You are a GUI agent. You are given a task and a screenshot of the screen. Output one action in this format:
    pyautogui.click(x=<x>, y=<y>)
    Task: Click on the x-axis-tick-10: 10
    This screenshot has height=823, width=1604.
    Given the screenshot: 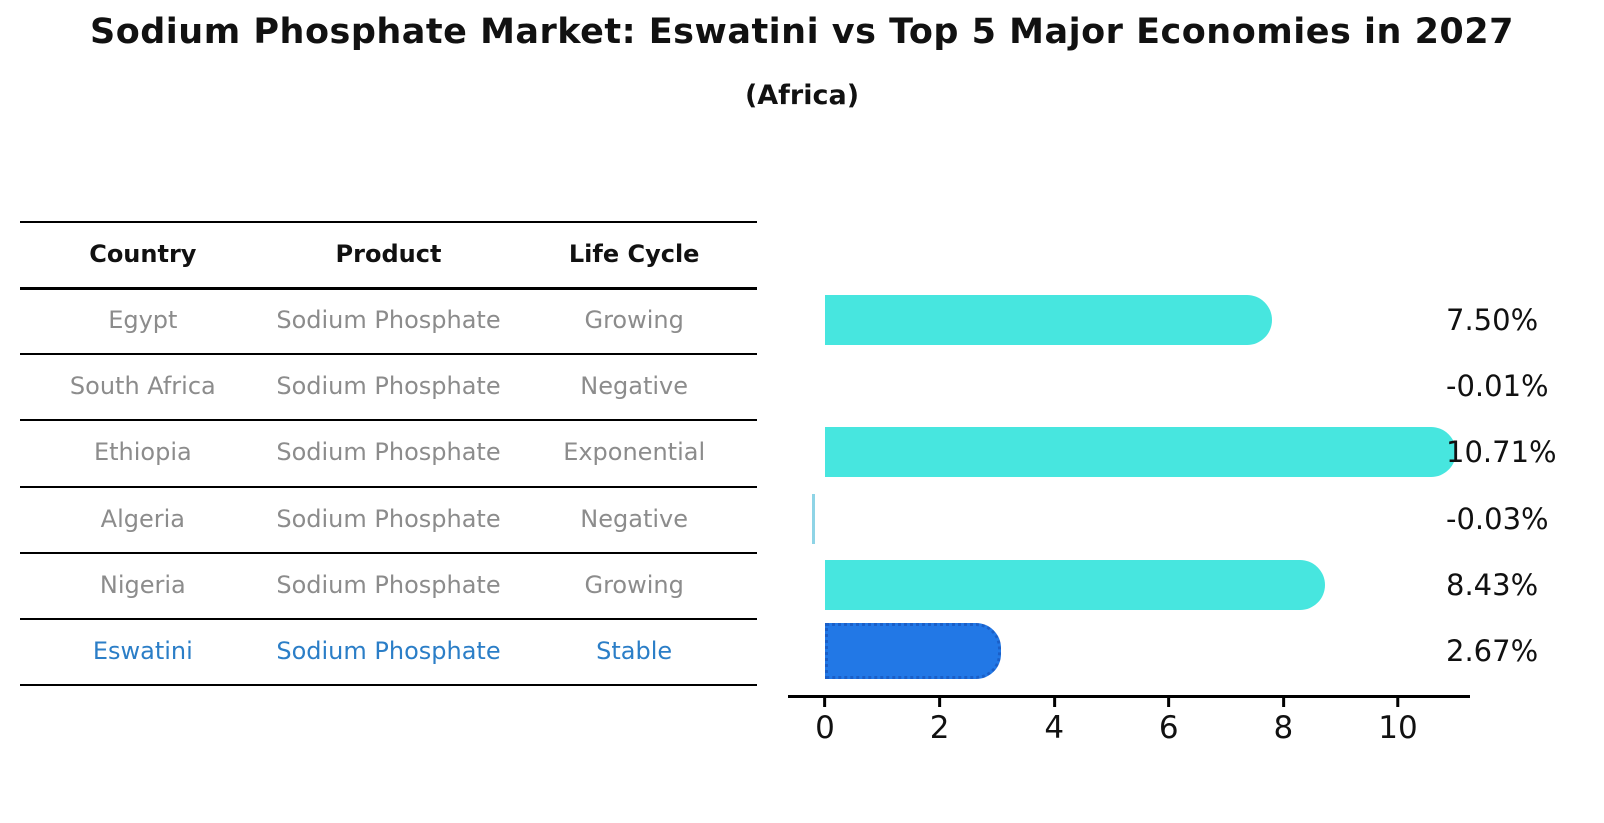 What is the action you would take?
    pyautogui.click(x=1398, y=720)
    